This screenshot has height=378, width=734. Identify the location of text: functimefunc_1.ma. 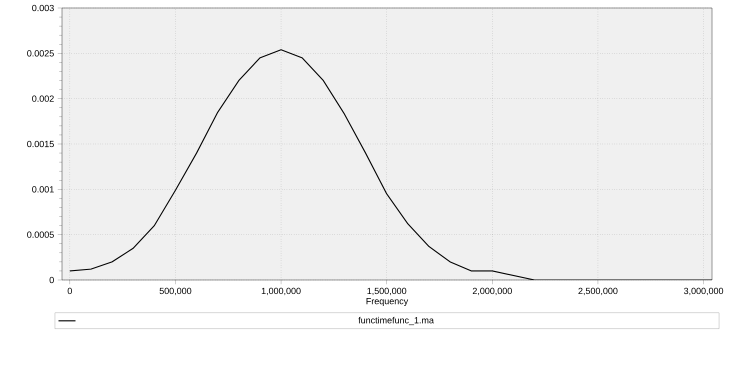
(396, 321).